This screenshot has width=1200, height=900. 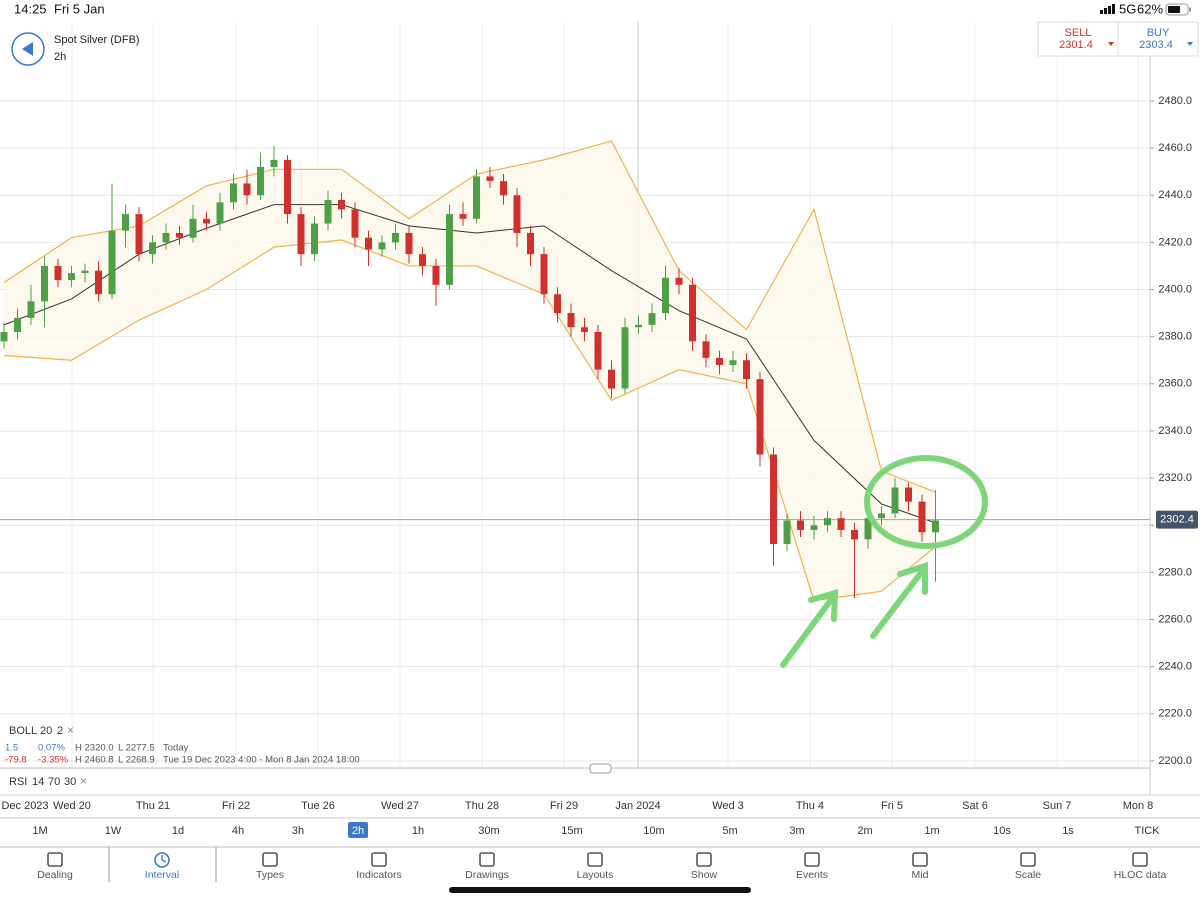 I want to click on last-price-box, so click(x=1177, y=519).